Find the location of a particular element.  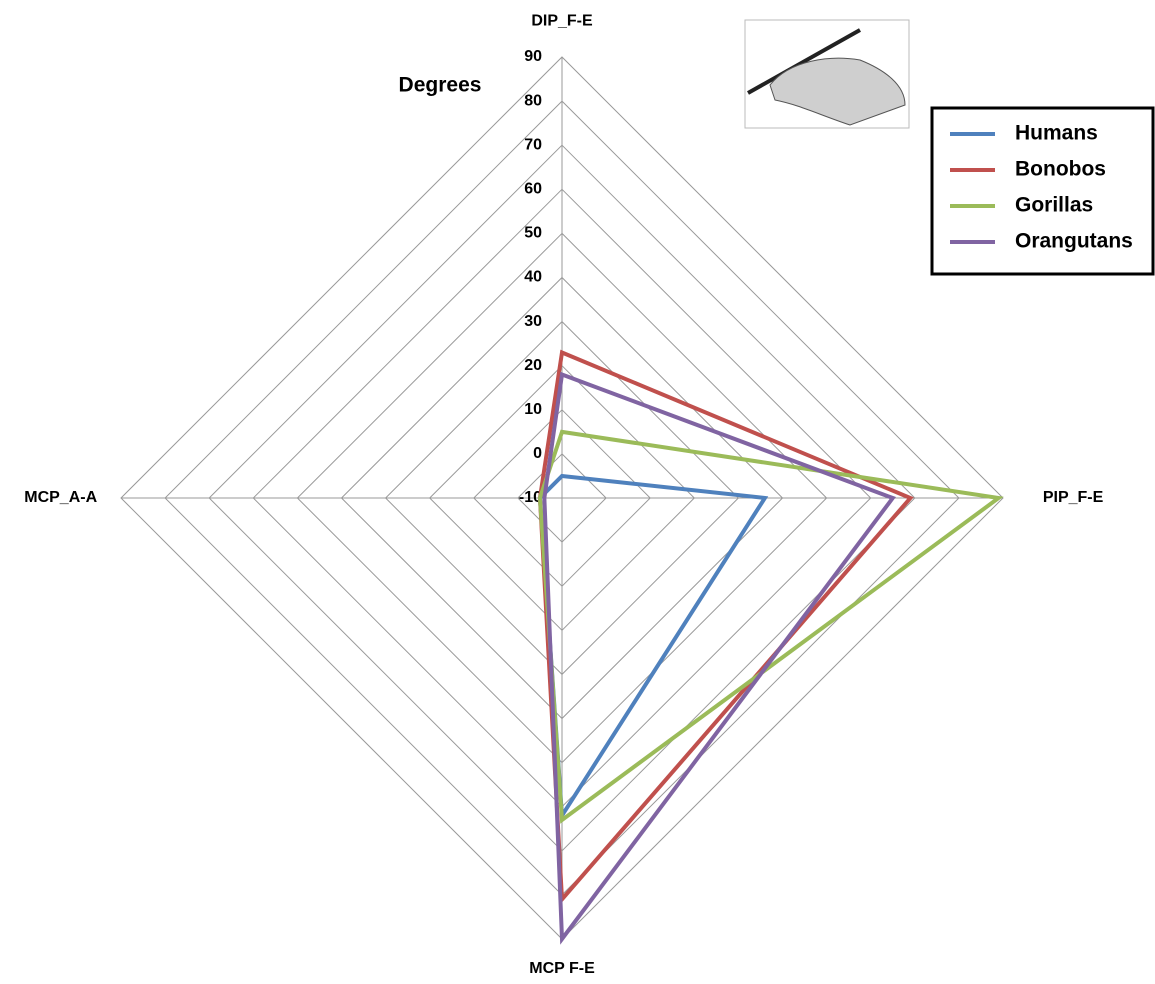

legend-label: Orangutans is located at coordinates (1074, 241).